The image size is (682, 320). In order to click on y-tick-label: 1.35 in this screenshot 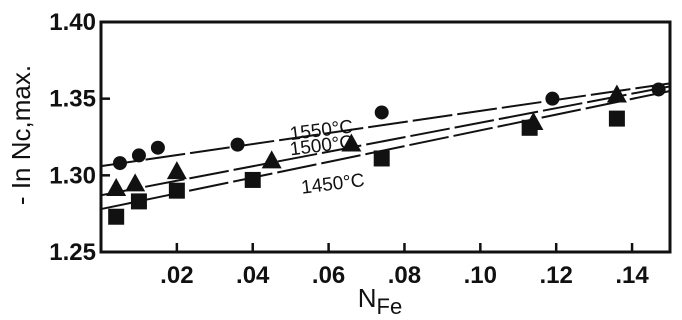, I will do `click(72, 99)`.